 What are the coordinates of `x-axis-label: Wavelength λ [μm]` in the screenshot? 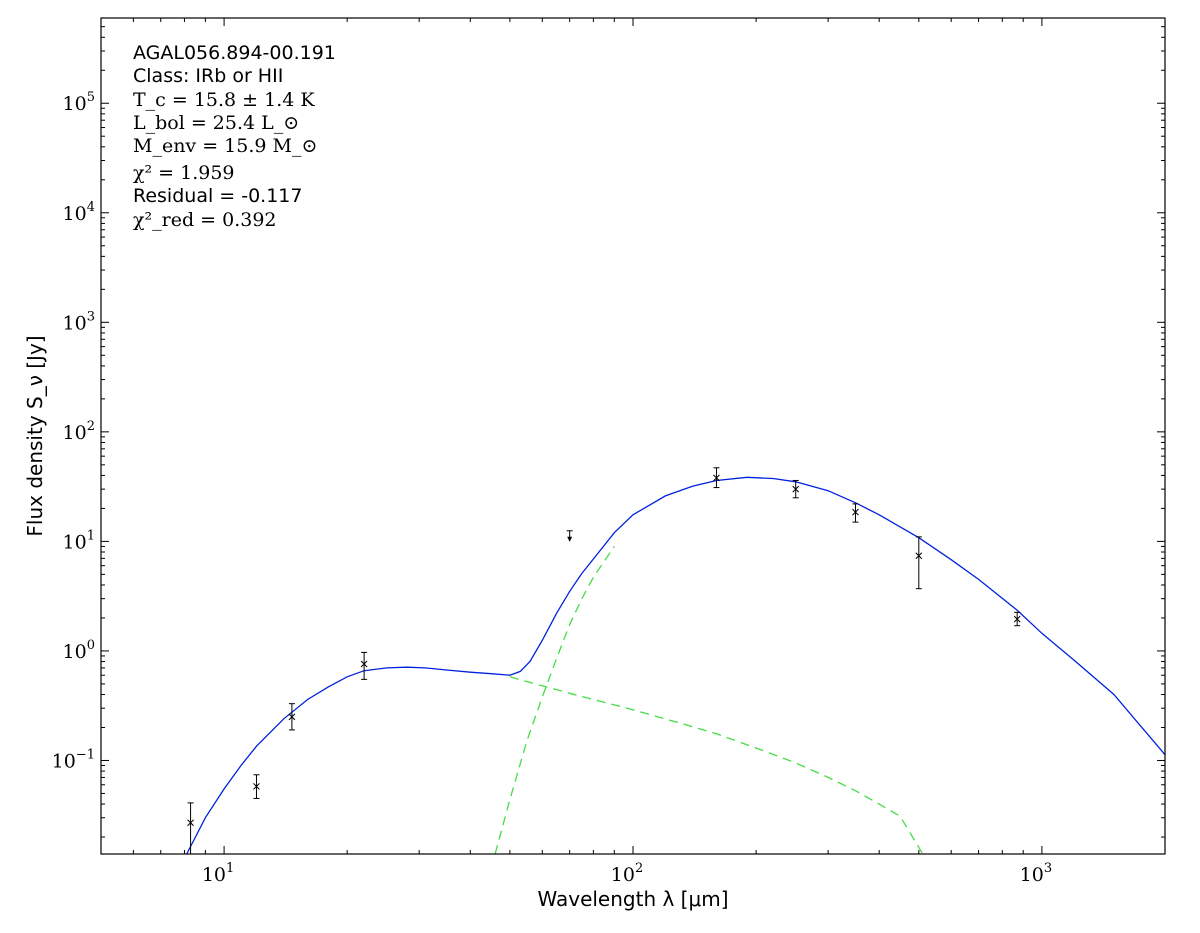 It's located at (632, 899).